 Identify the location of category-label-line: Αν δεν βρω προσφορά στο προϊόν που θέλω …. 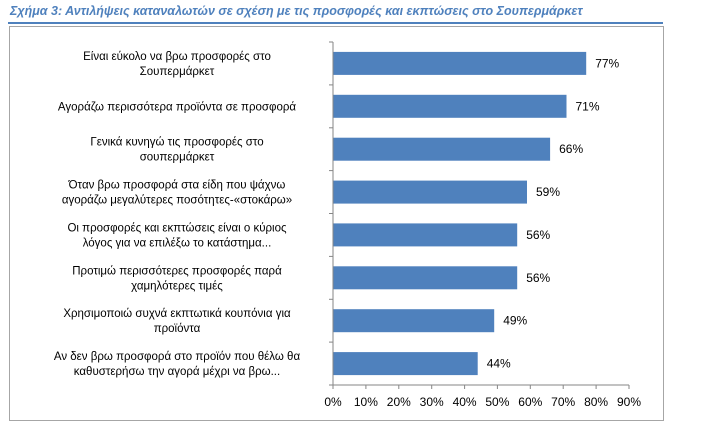
(177, 357).